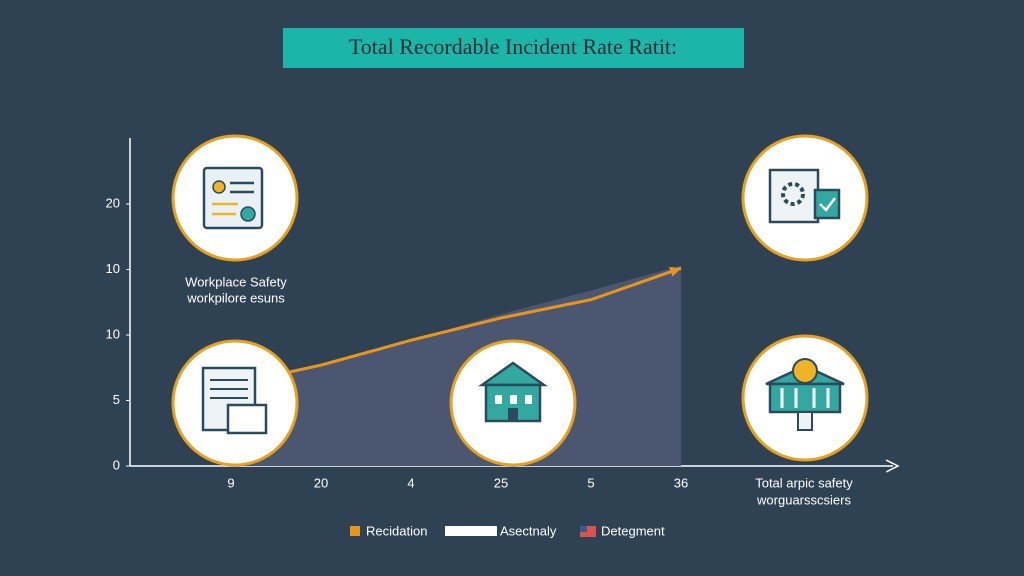 The height and width of the screenshot is (576, 1024). I want to click on y-tick-label: 0, so click(116, 464).